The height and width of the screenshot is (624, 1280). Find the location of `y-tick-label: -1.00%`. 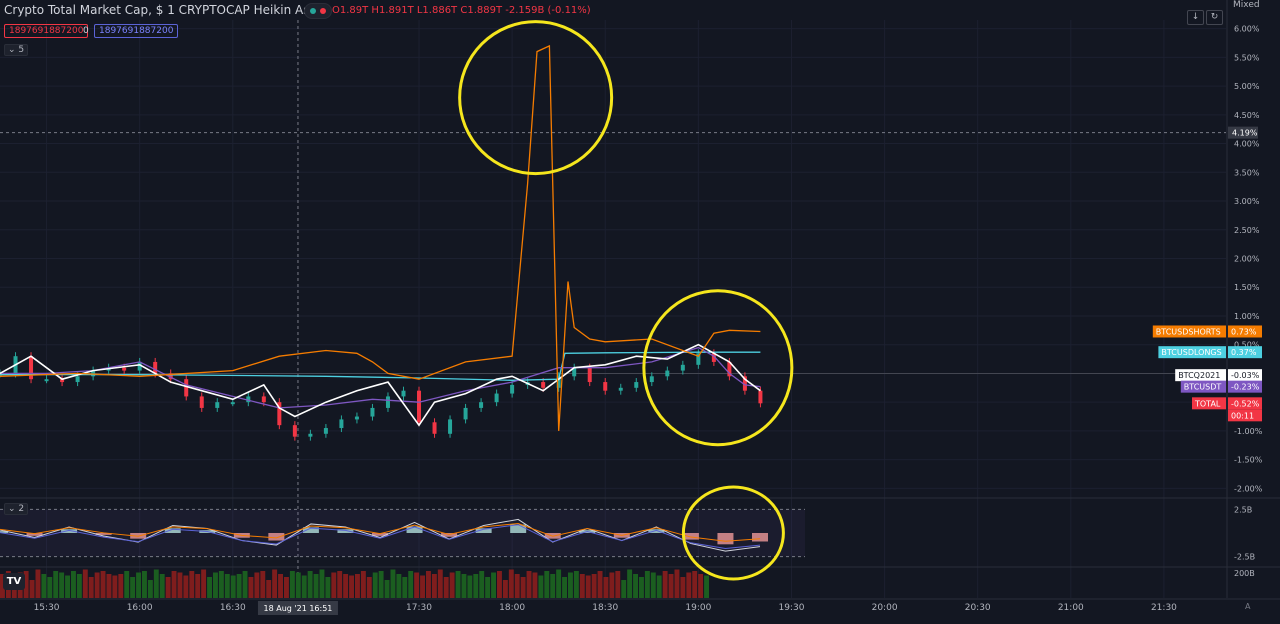

y-tick-label: -1.00% is located at coordinates (1248, 431).